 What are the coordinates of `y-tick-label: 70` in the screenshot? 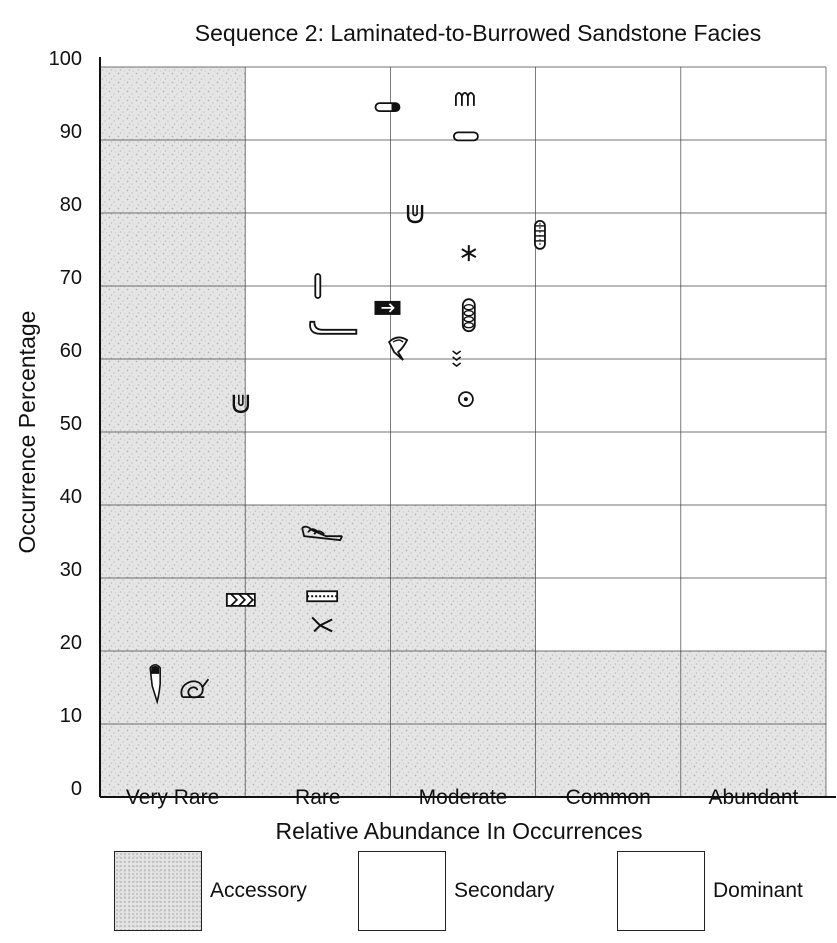 It's located at (71, 278).